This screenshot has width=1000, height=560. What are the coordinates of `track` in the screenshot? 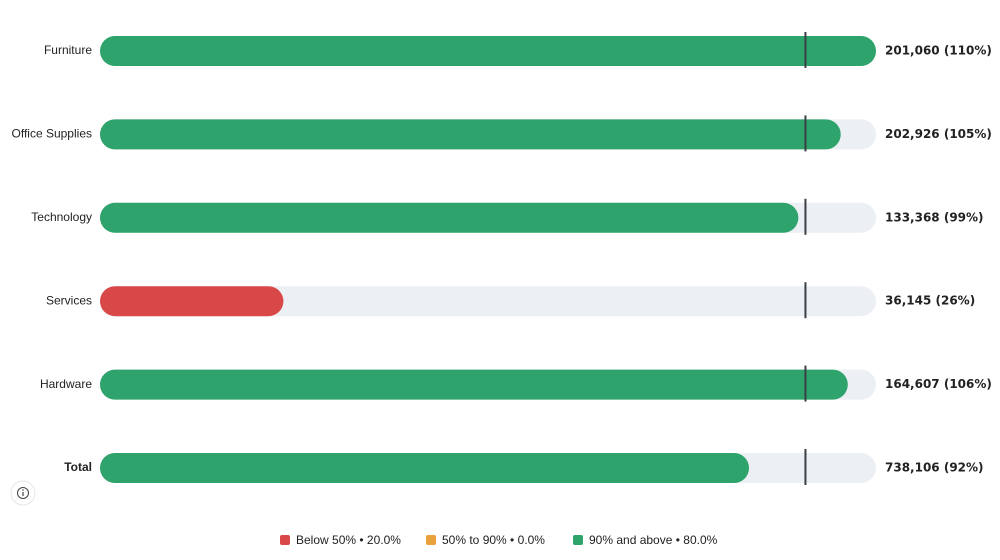 It's located at (488, 301).